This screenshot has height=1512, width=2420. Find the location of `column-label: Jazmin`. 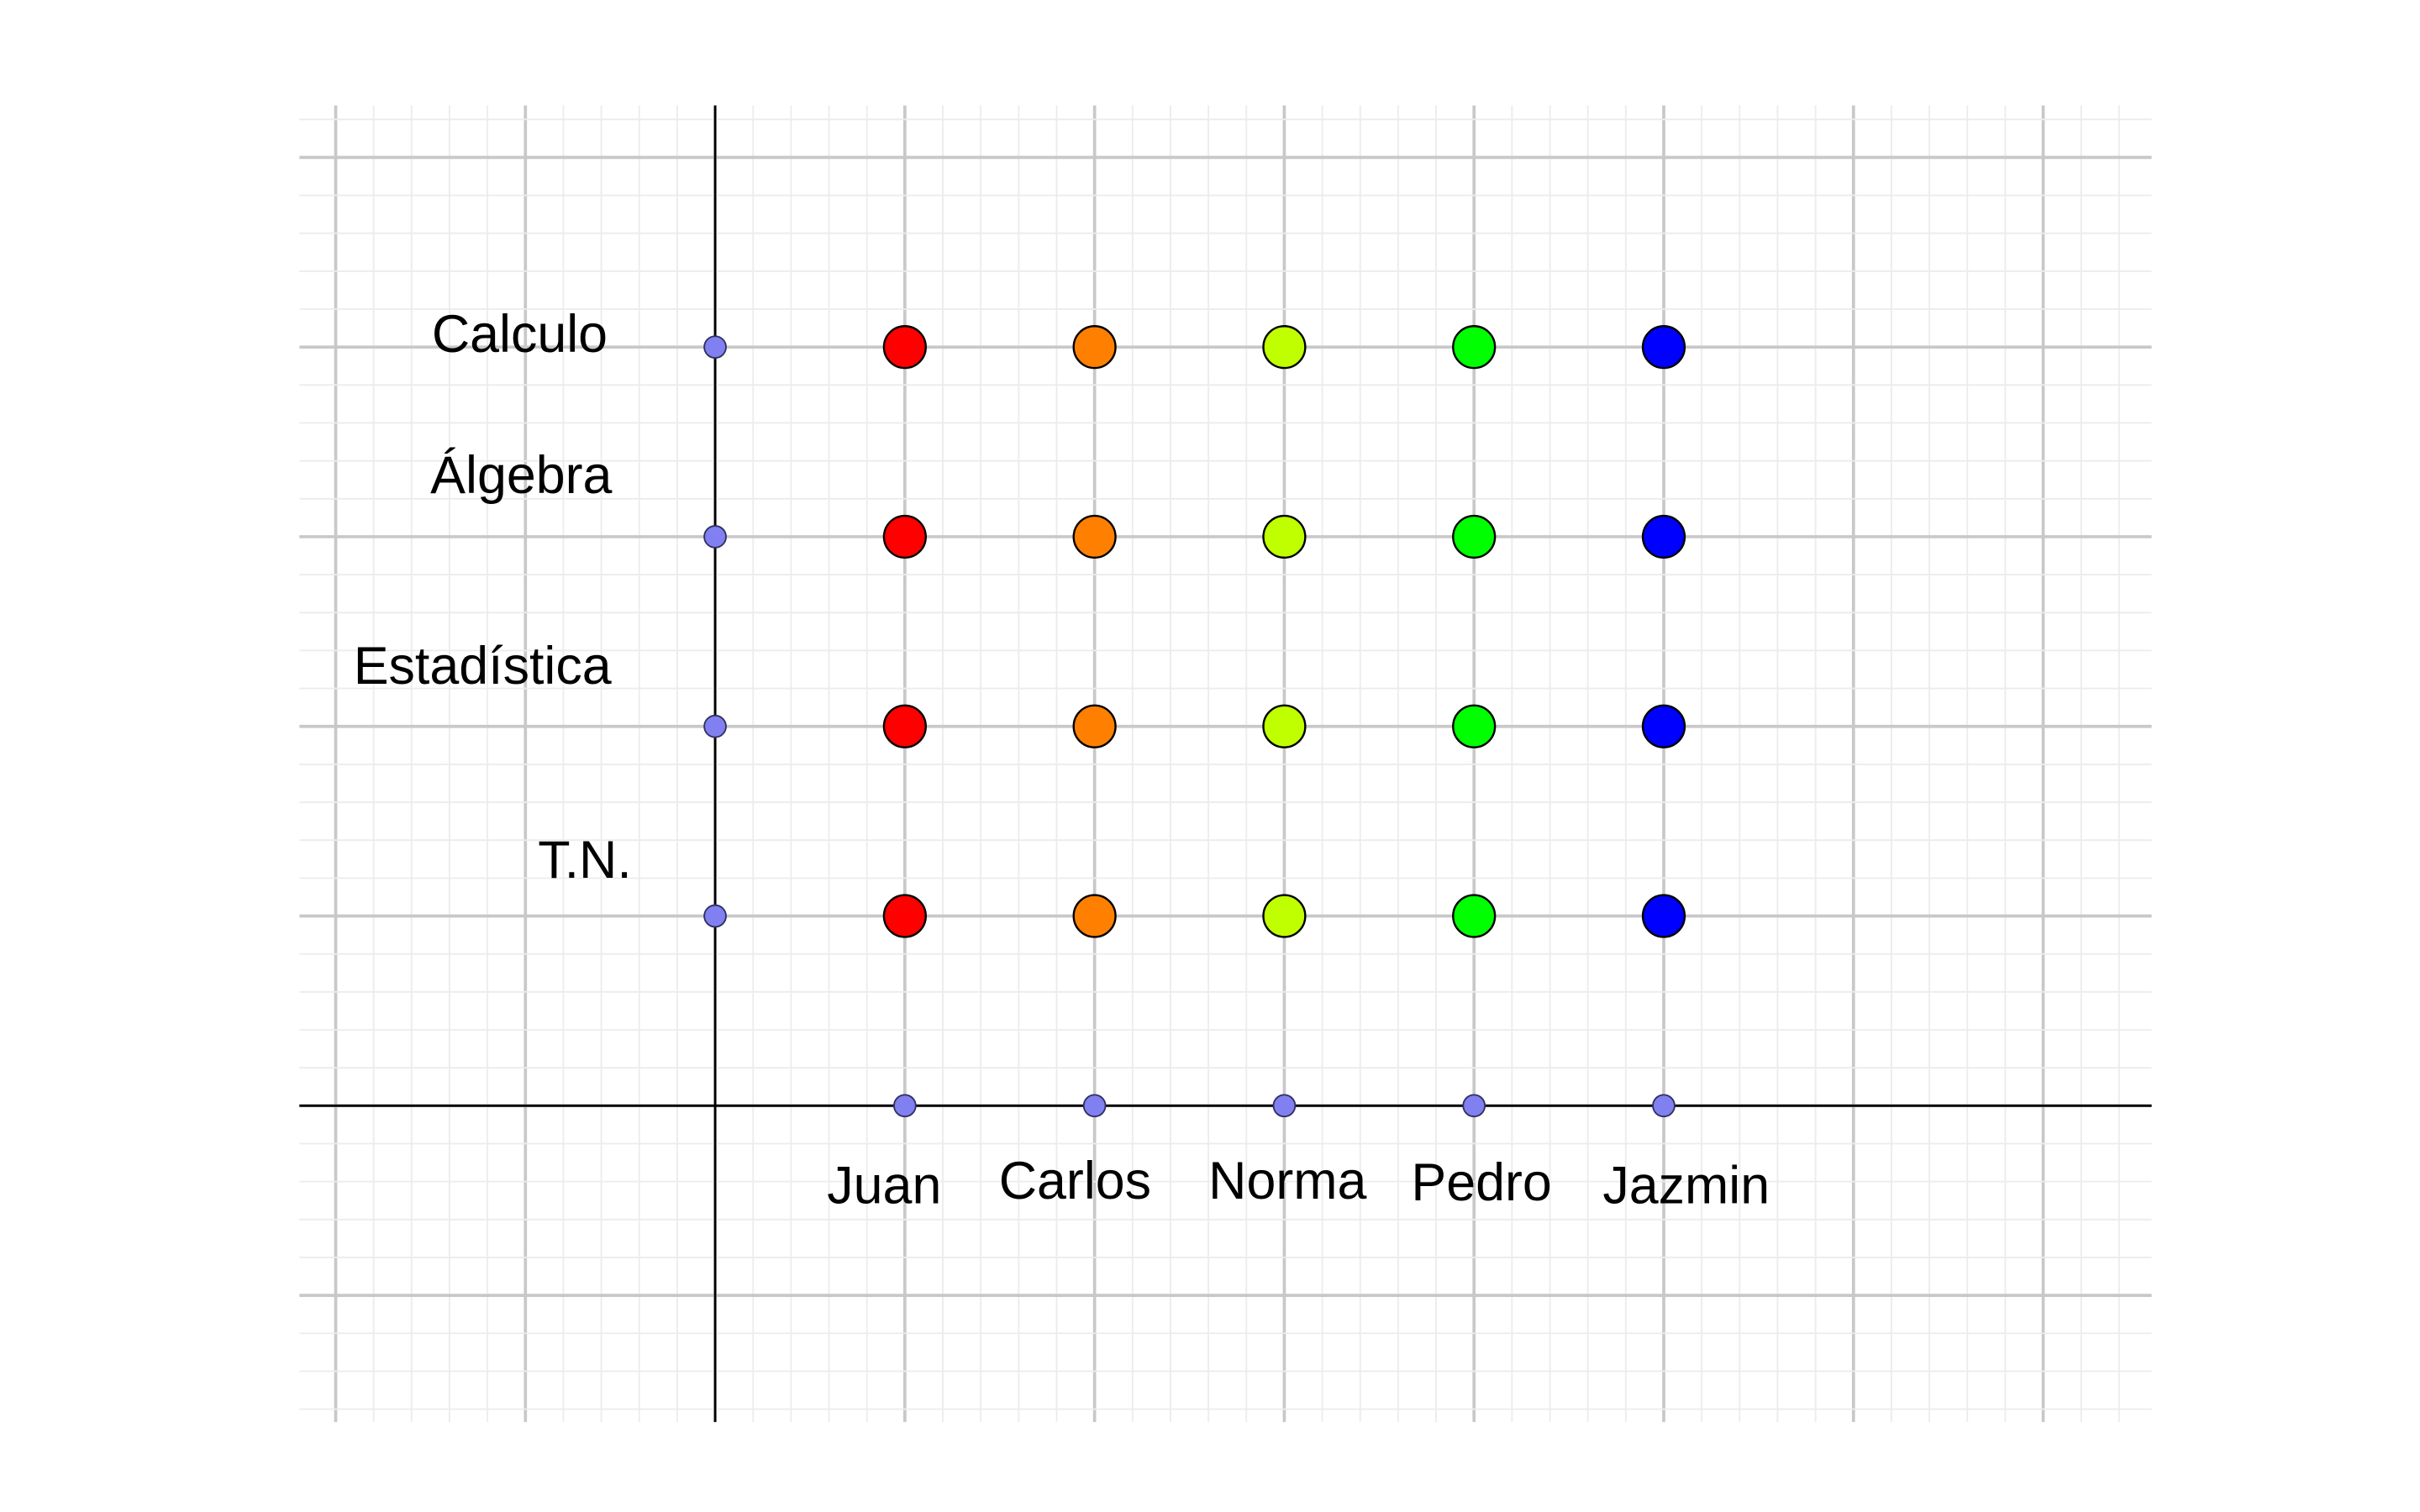

column-label: Jazmin is located at coordinates (1686, 1186).